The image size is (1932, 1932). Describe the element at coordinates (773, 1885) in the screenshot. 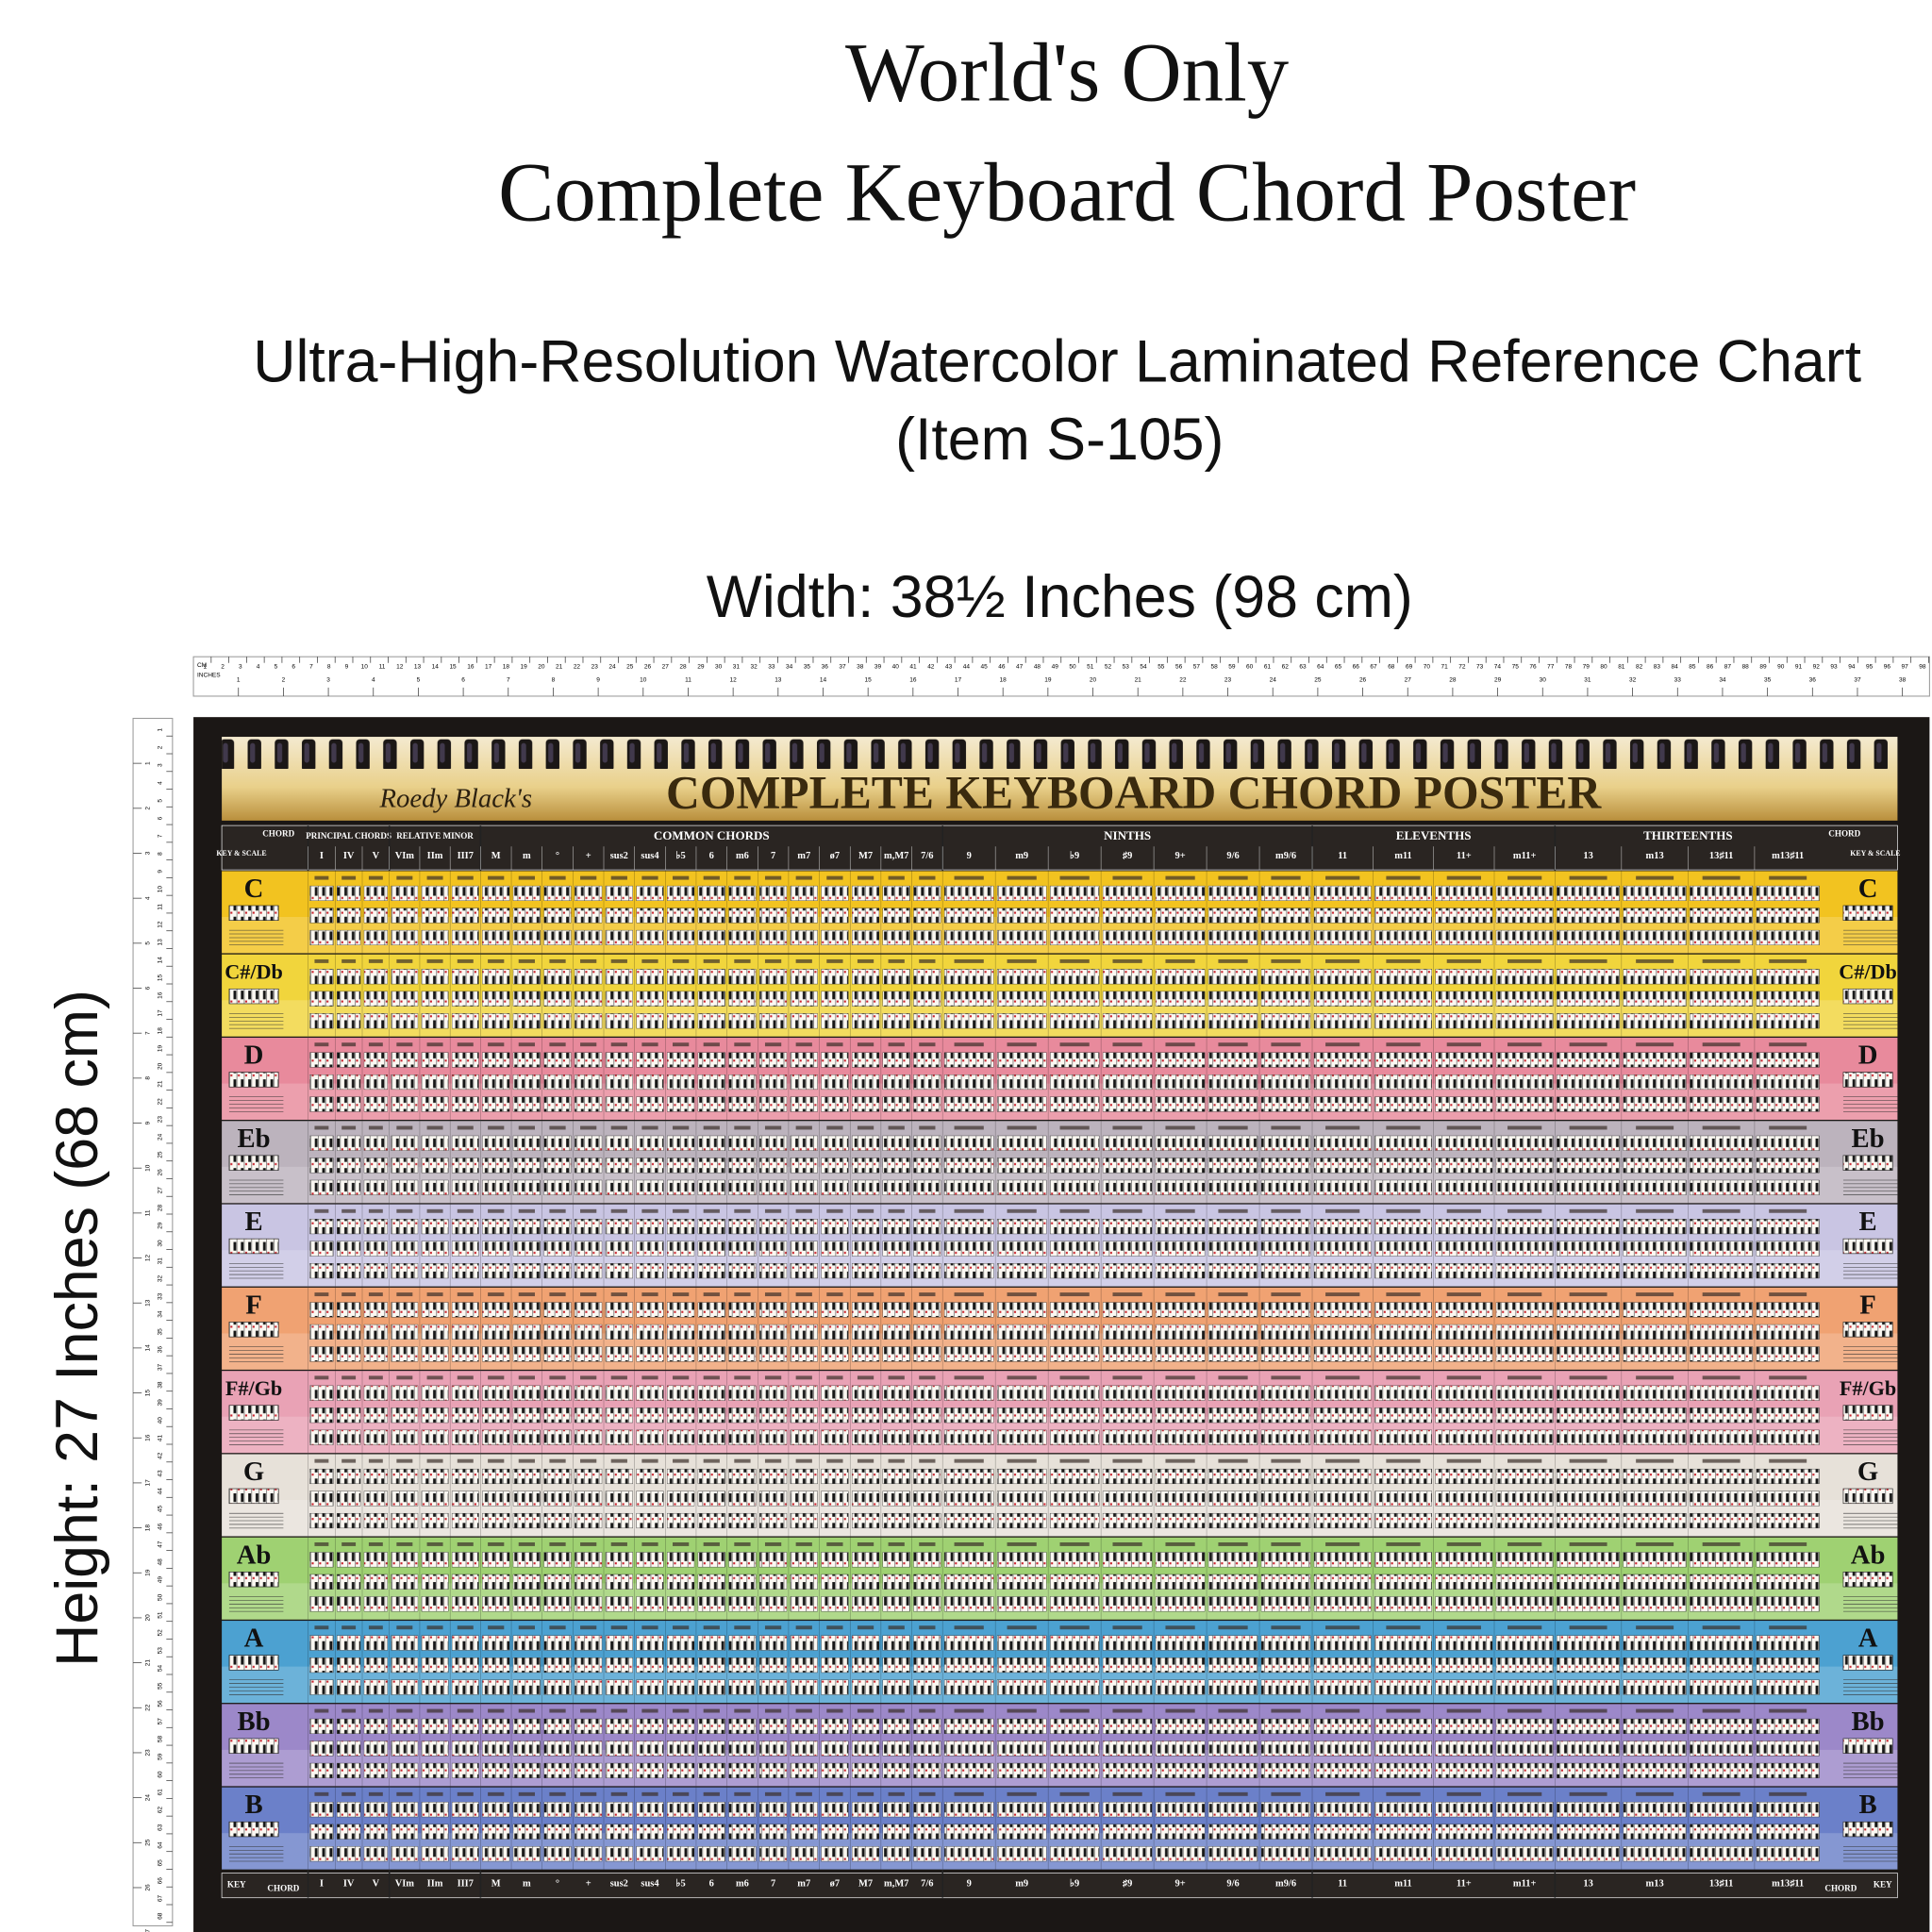

I see `column-label: 7` at that location.